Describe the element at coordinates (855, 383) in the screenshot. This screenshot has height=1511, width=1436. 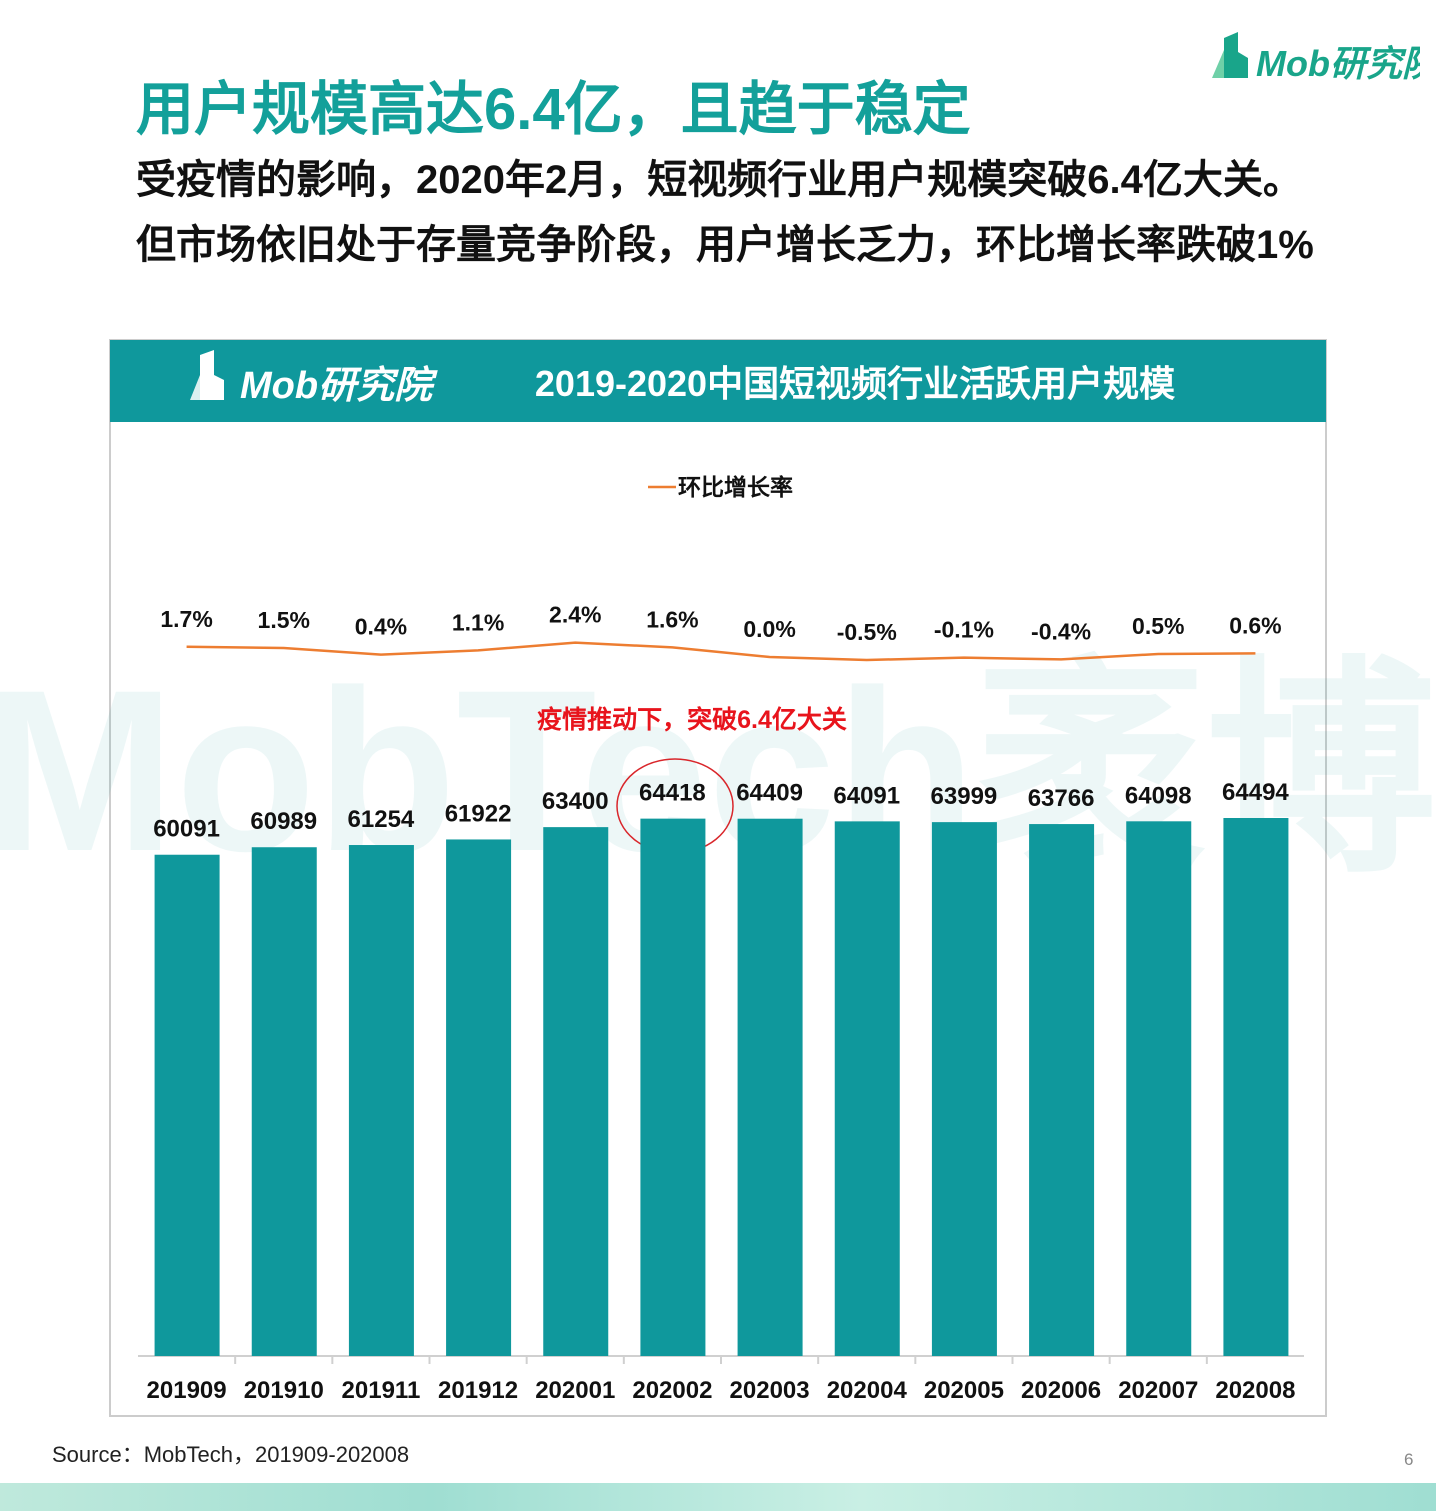
I see `chart-title: 2019-2020中国短视频行业活跃用户规模` at that location.